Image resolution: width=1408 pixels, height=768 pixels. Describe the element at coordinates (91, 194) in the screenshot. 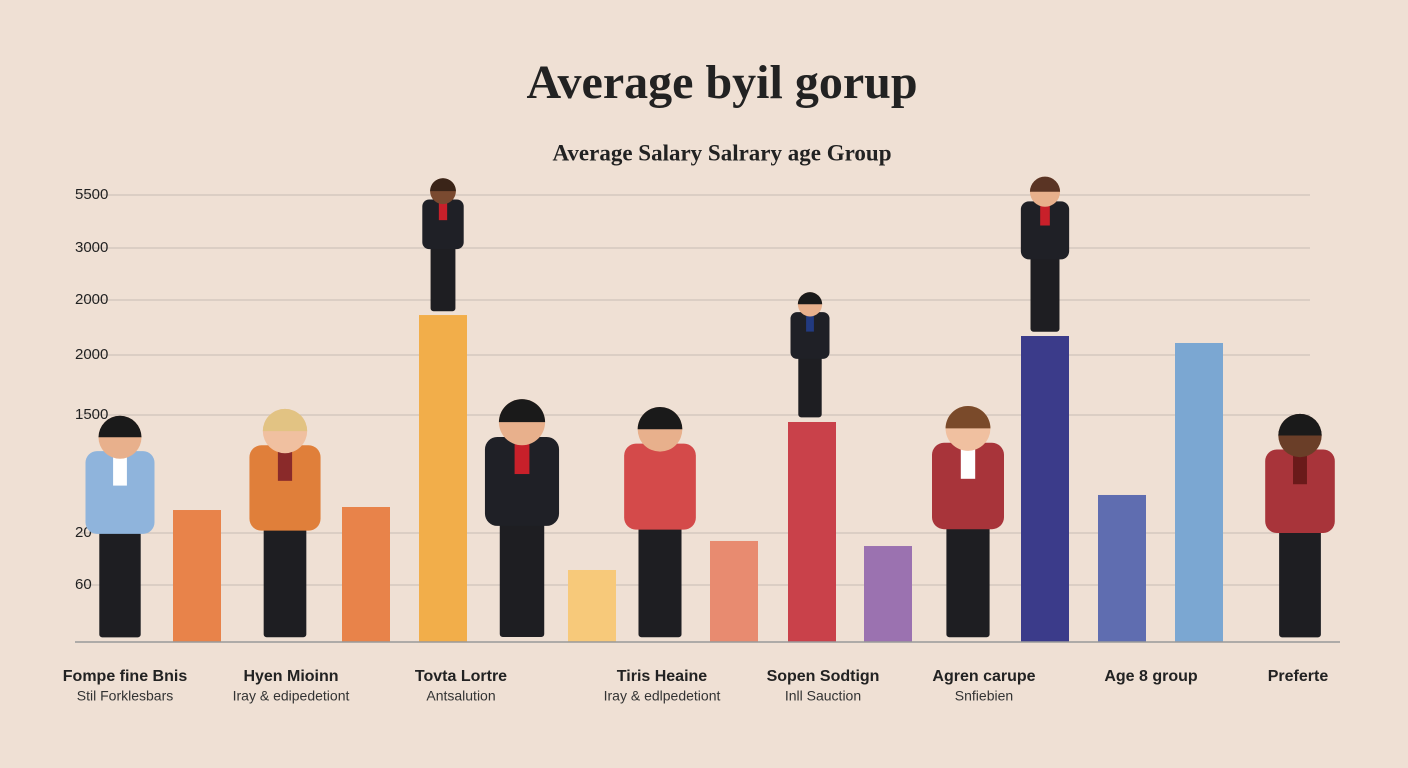

I see `y-tick-label: 5500` at that location.